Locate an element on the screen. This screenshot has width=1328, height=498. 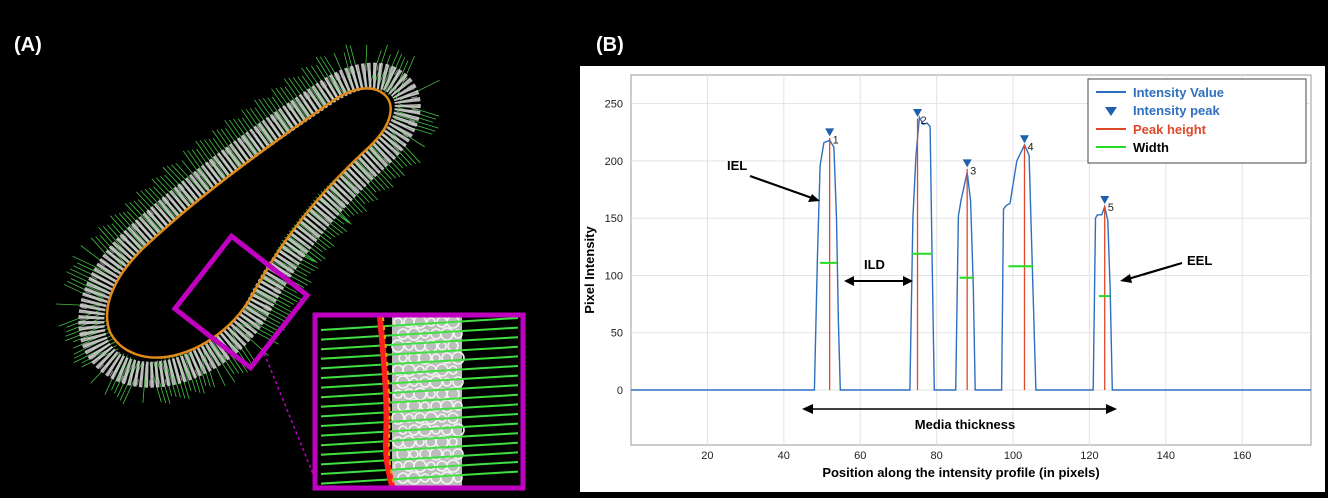
x-tick-label: 140 is located at coordinates (1166, 456).